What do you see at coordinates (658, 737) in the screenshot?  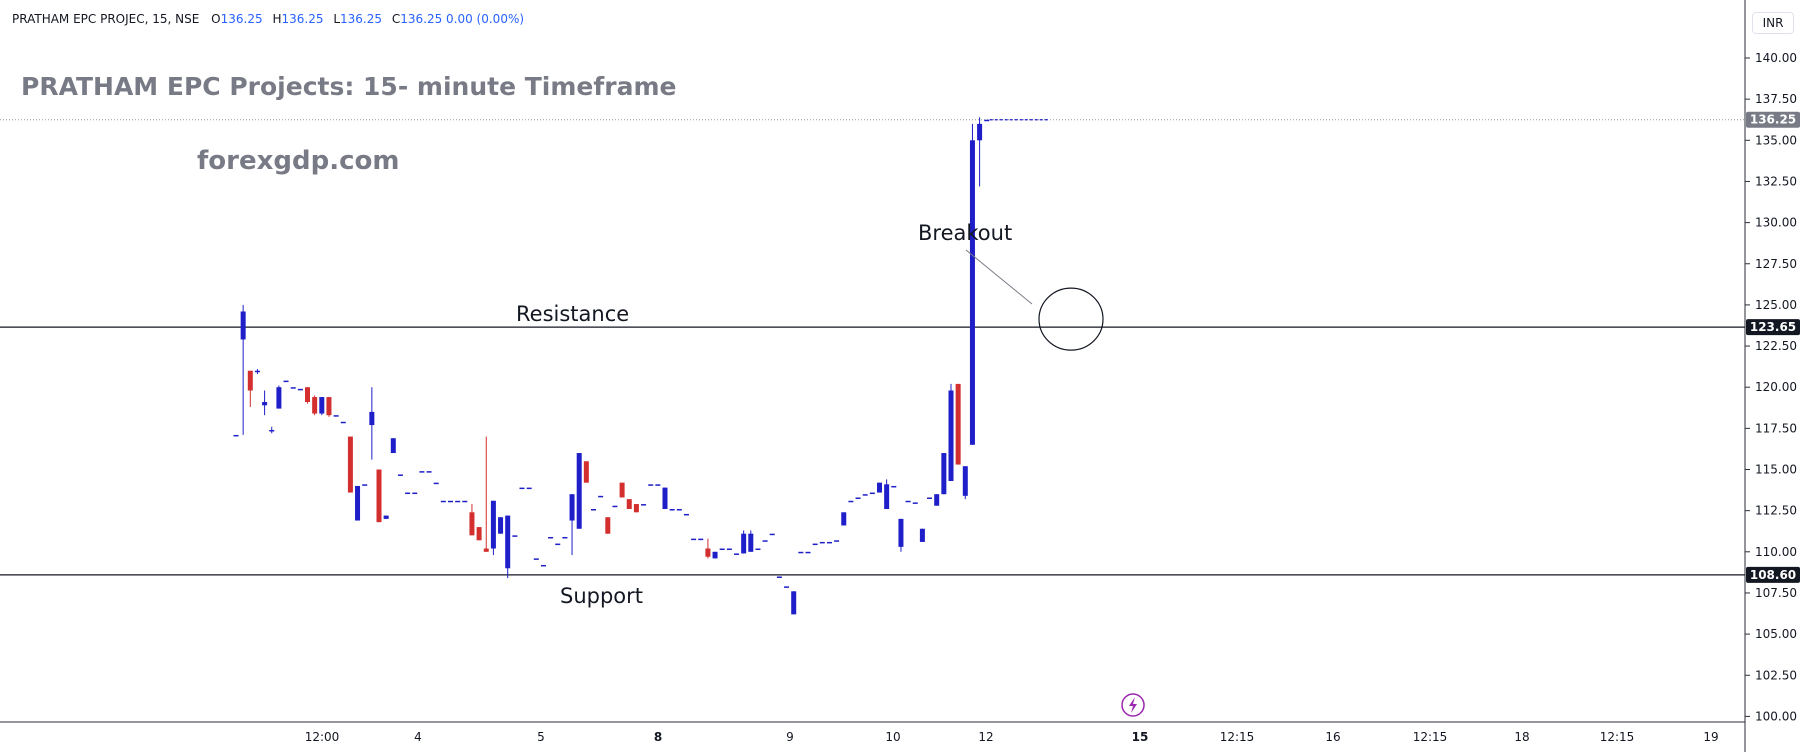 I see `x-tick-label: 8` at bounding box center [658, 737].